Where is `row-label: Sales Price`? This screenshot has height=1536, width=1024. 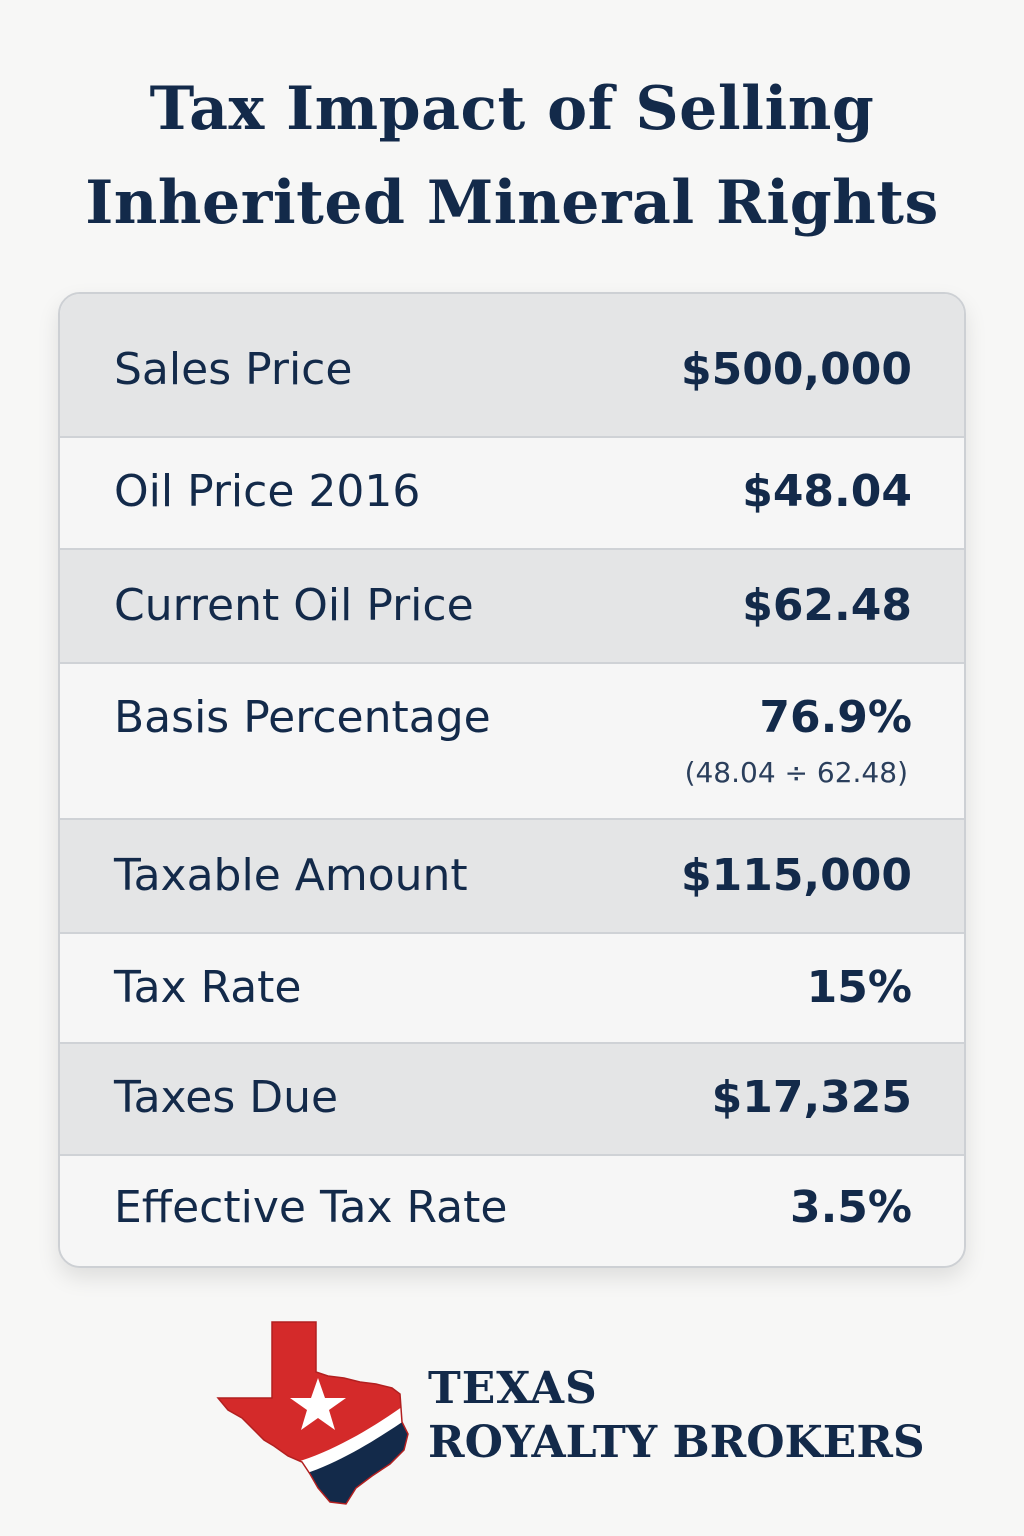 row-label: Sales Price is located at coordinates (233, 369).